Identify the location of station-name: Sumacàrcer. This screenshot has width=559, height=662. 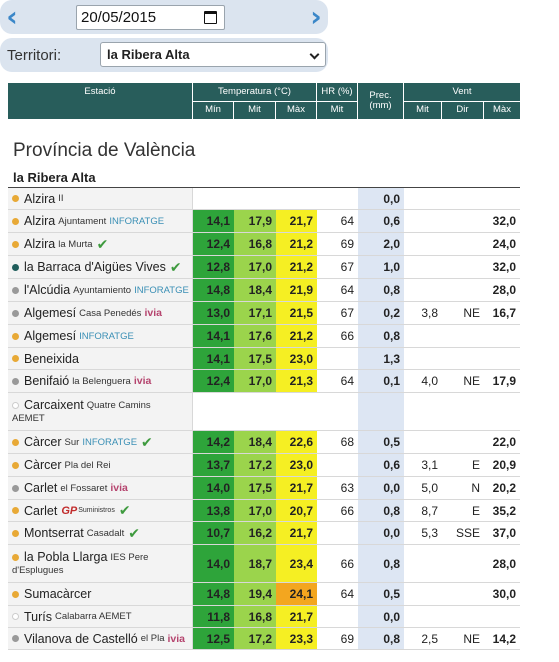
(58, 594).